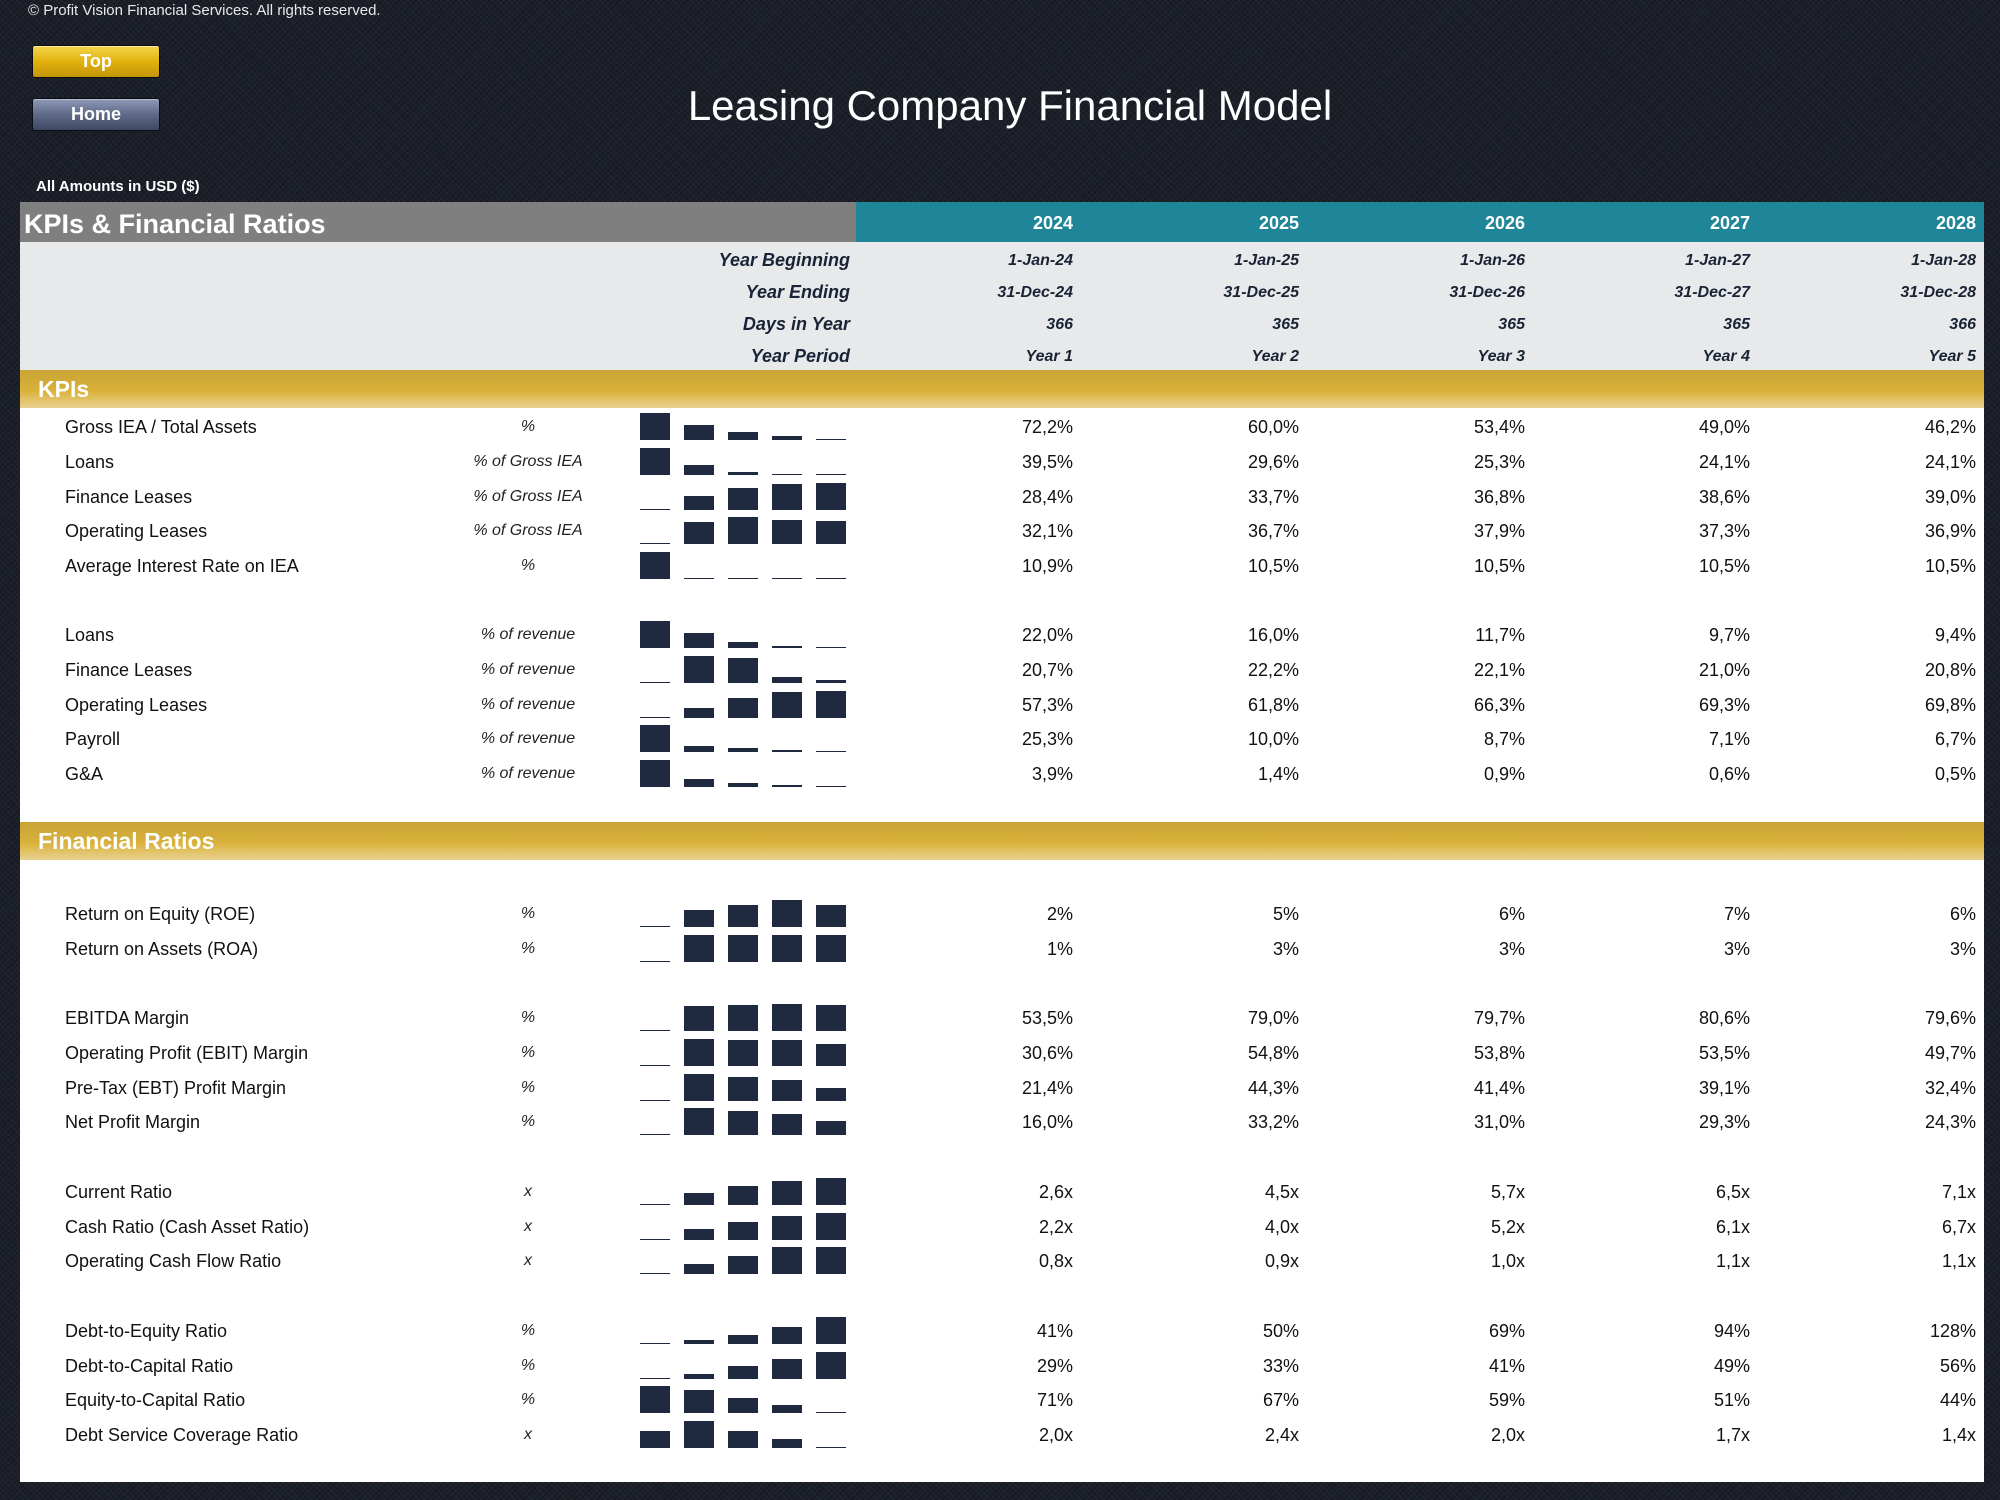 Image resolution: width=2000 pixels, height=1500 pixels. I want to click on row-value: 53,5%, so click(1047, 1018).